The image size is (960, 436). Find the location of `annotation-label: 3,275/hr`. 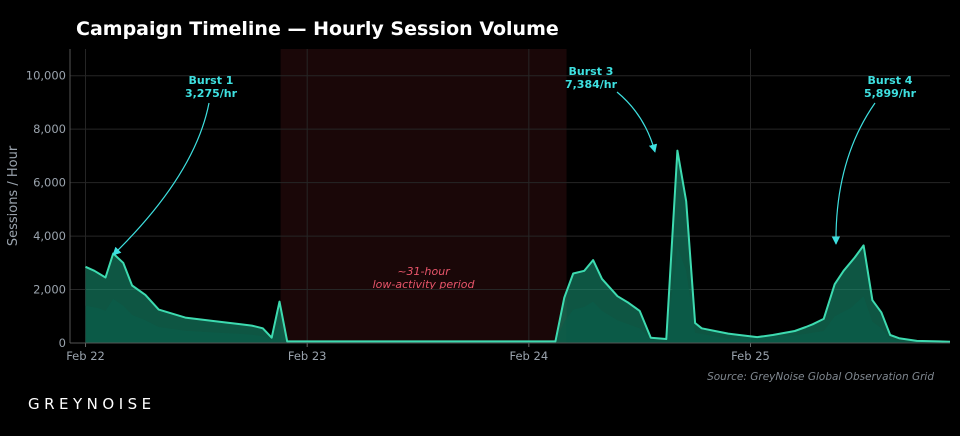

annotation-label: 3,275/hr is located at coordinates (211, 93).